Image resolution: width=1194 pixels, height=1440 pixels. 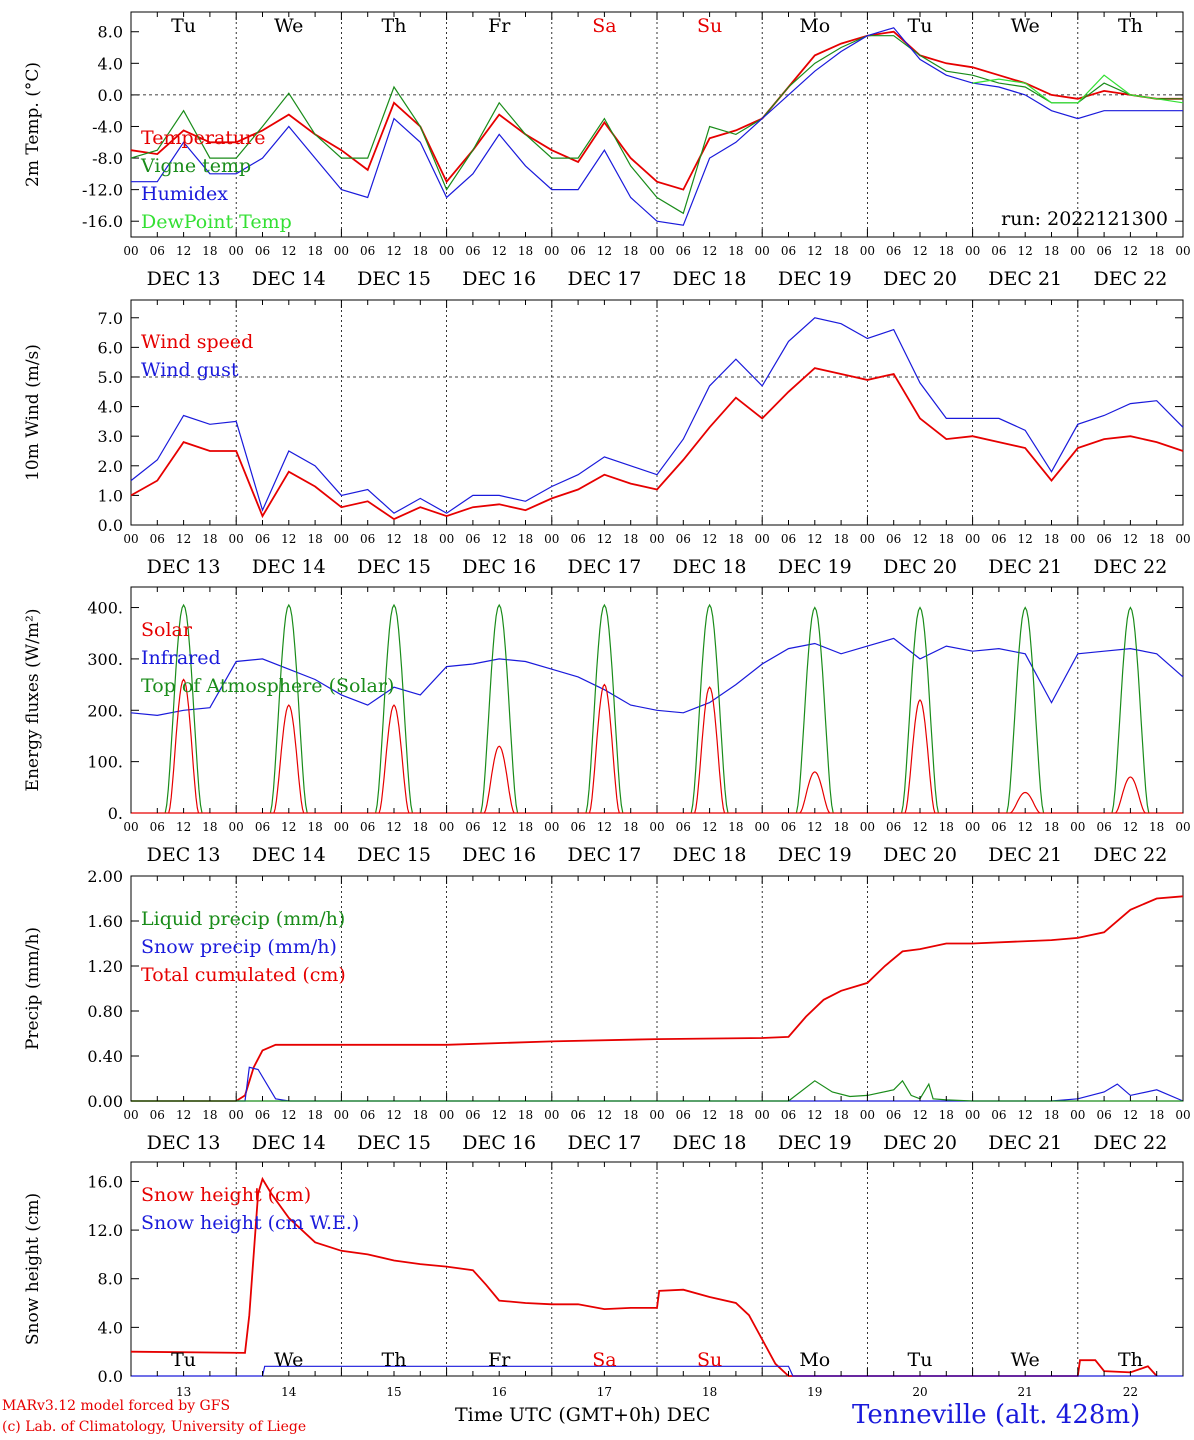 I want to click on date-label: DEC 15, so click(x=394, y=567).